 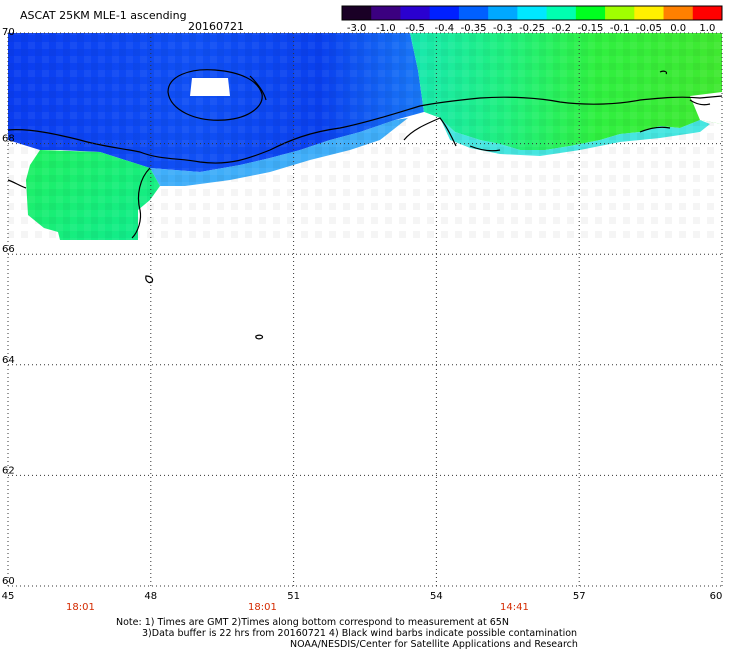 I want to click on colorbar-tick-label: -0.25, so click(x=532, y=28).